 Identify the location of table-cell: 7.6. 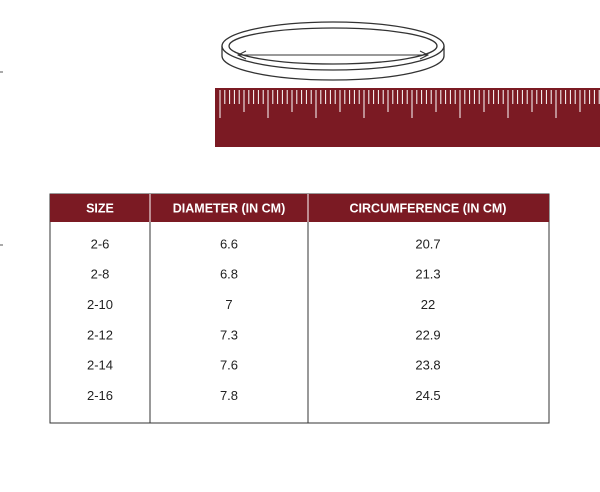
(229, 365).